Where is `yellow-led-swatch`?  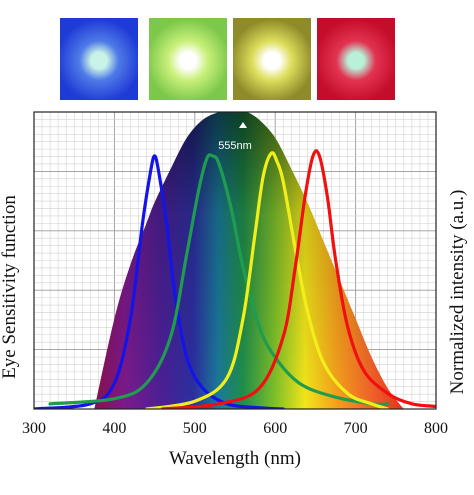 yellow-led-swatch is located at coordinates (272, 59).